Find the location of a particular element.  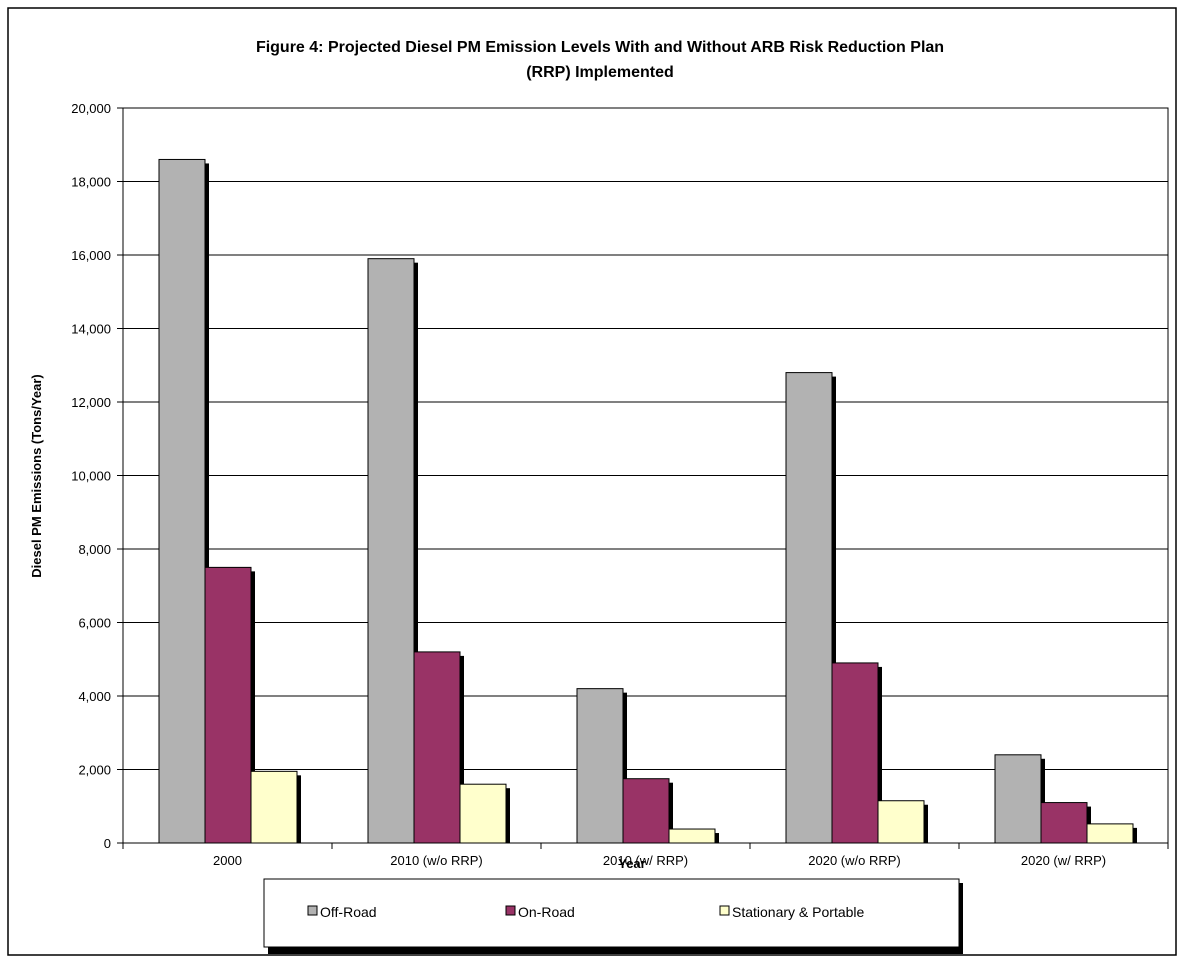

y-tick-label: 14,000 is located at coordinates (91, 329).